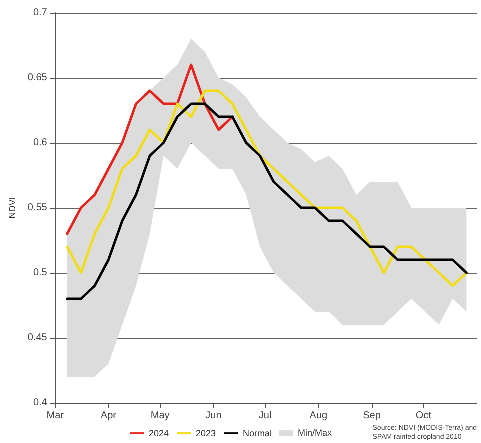 This screenshot has height=443, width=481. What do you see at coordinates (424, 416) in the screenshot?
I see `x-tick-label: Oct` at bounding box center [424, 416].